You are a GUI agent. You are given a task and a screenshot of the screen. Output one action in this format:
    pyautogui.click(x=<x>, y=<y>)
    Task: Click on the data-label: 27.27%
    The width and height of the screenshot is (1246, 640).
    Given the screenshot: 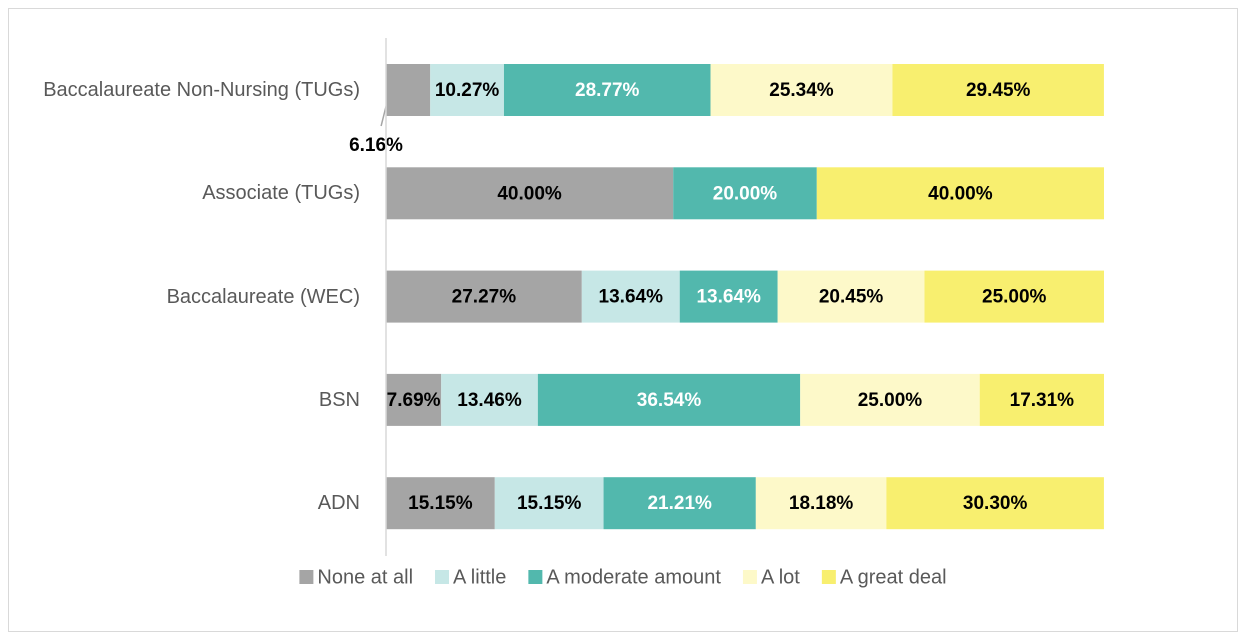 What is the action you would take?
    pyautogui.click(x=484, y=297)
    